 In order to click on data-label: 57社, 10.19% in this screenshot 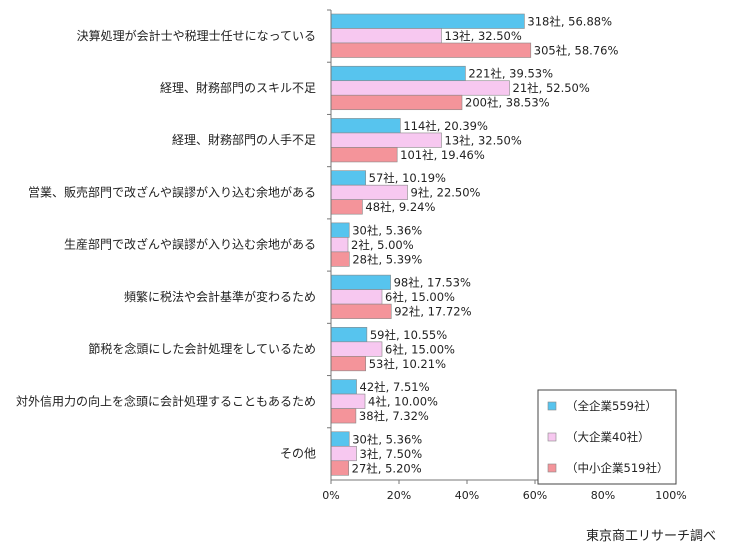, I will do `click(407, 178)`.